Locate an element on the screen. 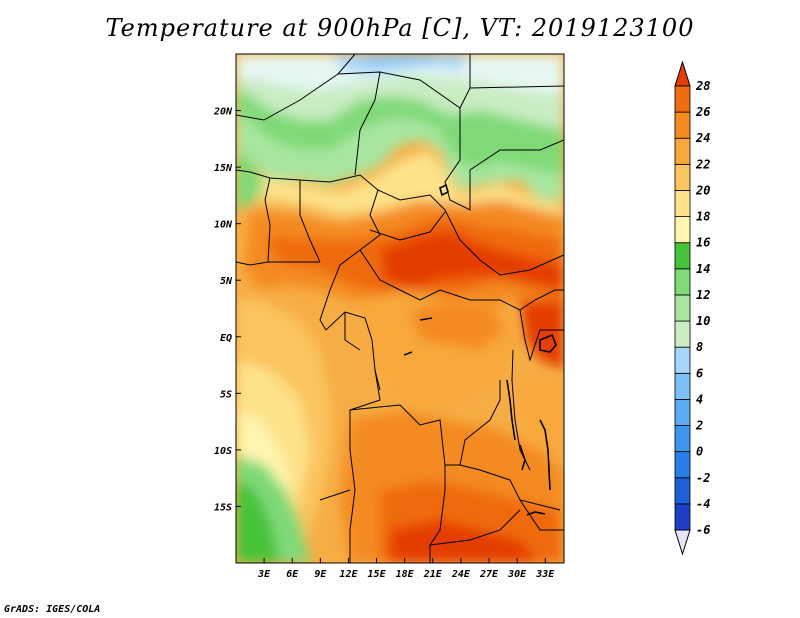 This screenshot has height=618, width=800. colorbar-label: 4 is located at coordinates (699, 399).